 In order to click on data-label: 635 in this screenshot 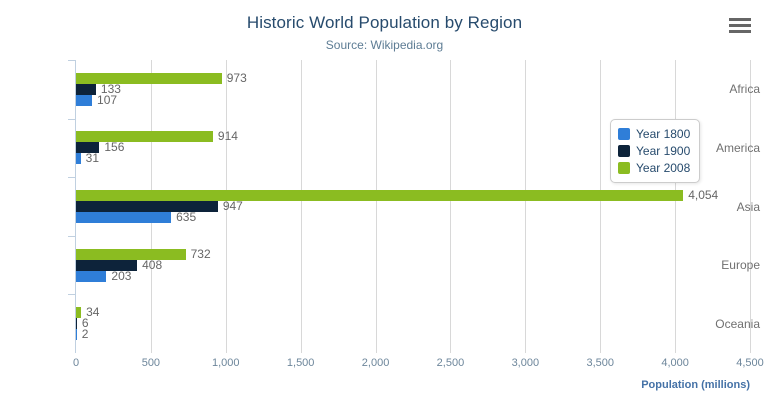, I will do `click(186, 217)`.